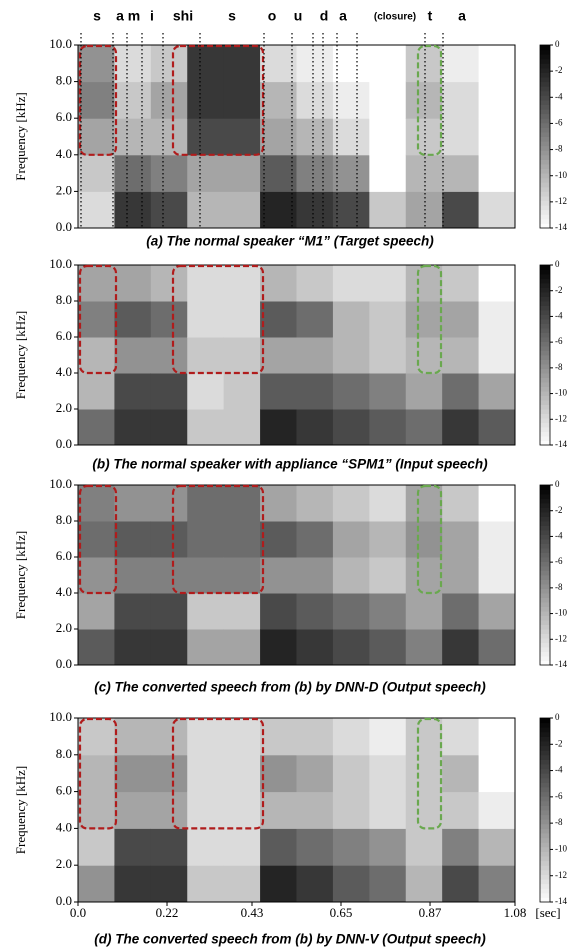 This screenshot has width=581, height=947. I want to click on colorbar-tick-label: -6, so click(559, 796).